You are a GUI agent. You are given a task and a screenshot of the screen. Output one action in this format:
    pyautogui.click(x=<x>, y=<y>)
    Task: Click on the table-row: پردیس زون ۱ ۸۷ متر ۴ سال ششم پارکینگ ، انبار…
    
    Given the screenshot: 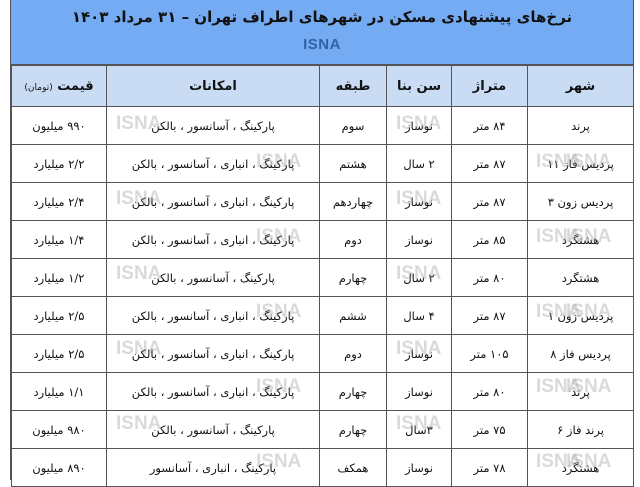 What is the action you would take?
    pyautogui.click(x=322, y=315)
    